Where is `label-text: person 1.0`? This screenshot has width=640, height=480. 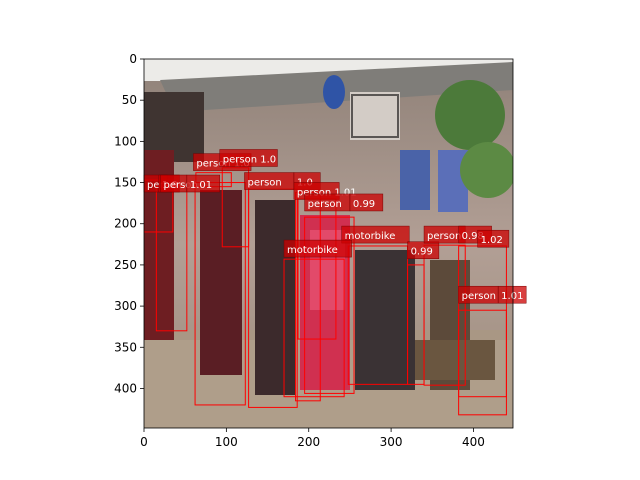
label-text: person 1.0 is located at coordinates (249, 159).